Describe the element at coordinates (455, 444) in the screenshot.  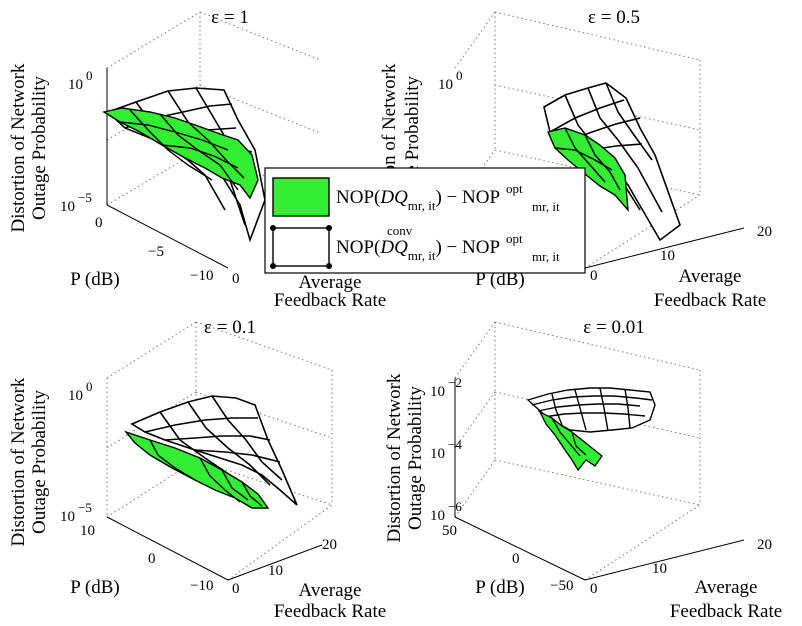
I see `panel4-z-tick-1-exp: −4` at that location.